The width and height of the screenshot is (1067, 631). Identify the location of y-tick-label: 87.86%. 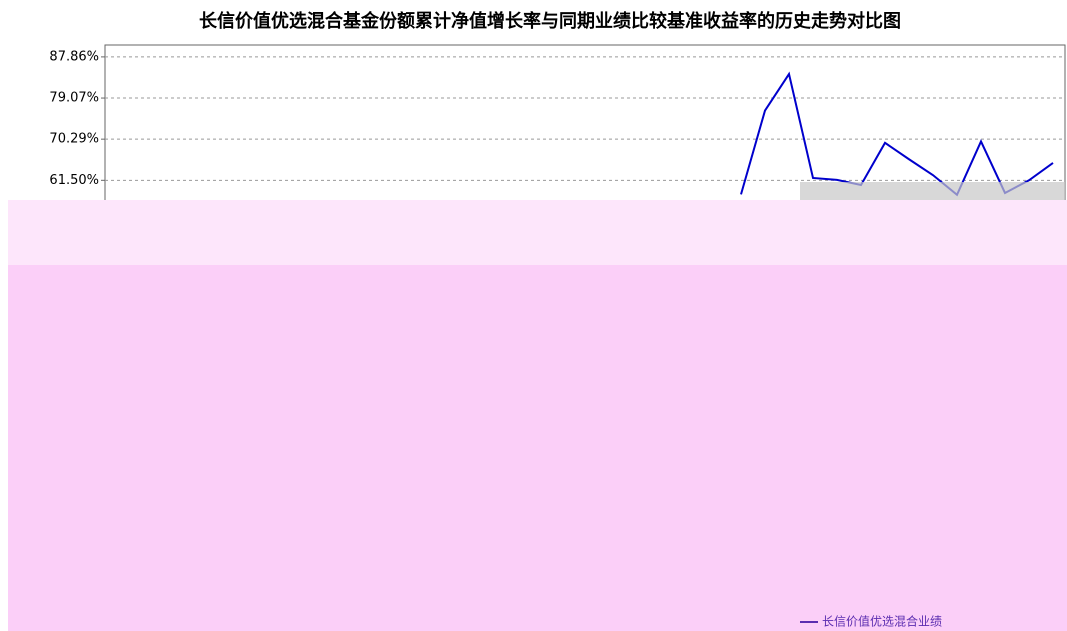
(74, 56).